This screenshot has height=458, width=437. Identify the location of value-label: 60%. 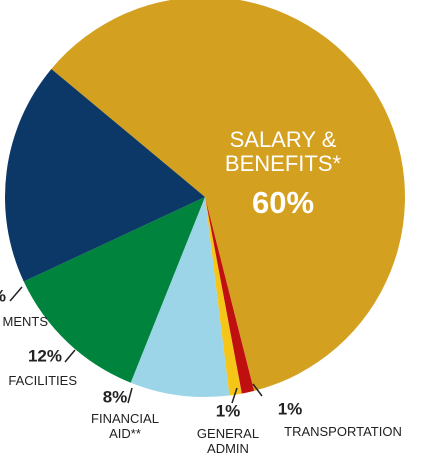
(283, 202).